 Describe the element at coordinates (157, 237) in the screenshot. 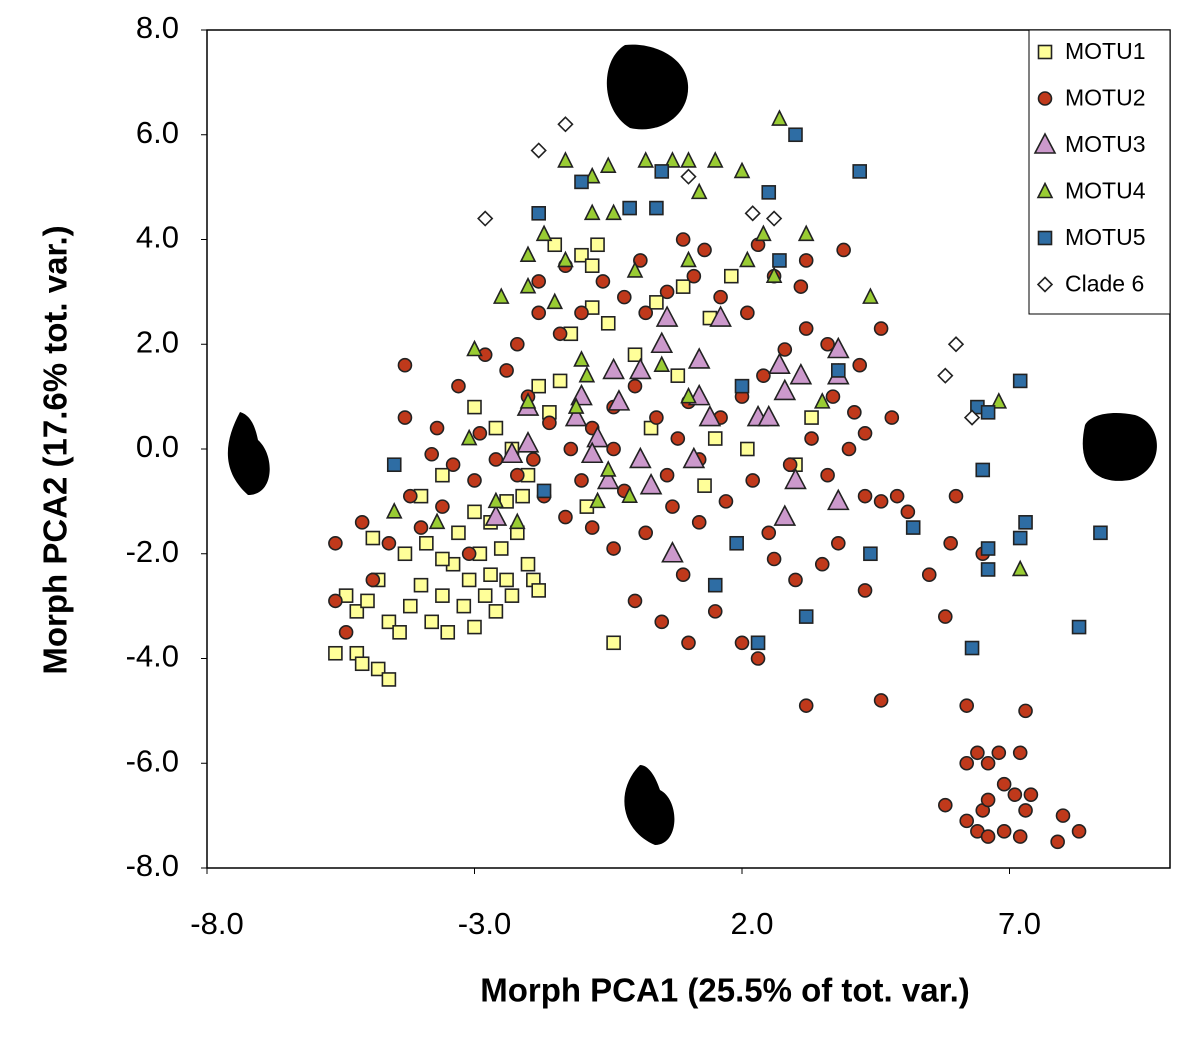

I see `y-tick-label: 4.0` at that location.